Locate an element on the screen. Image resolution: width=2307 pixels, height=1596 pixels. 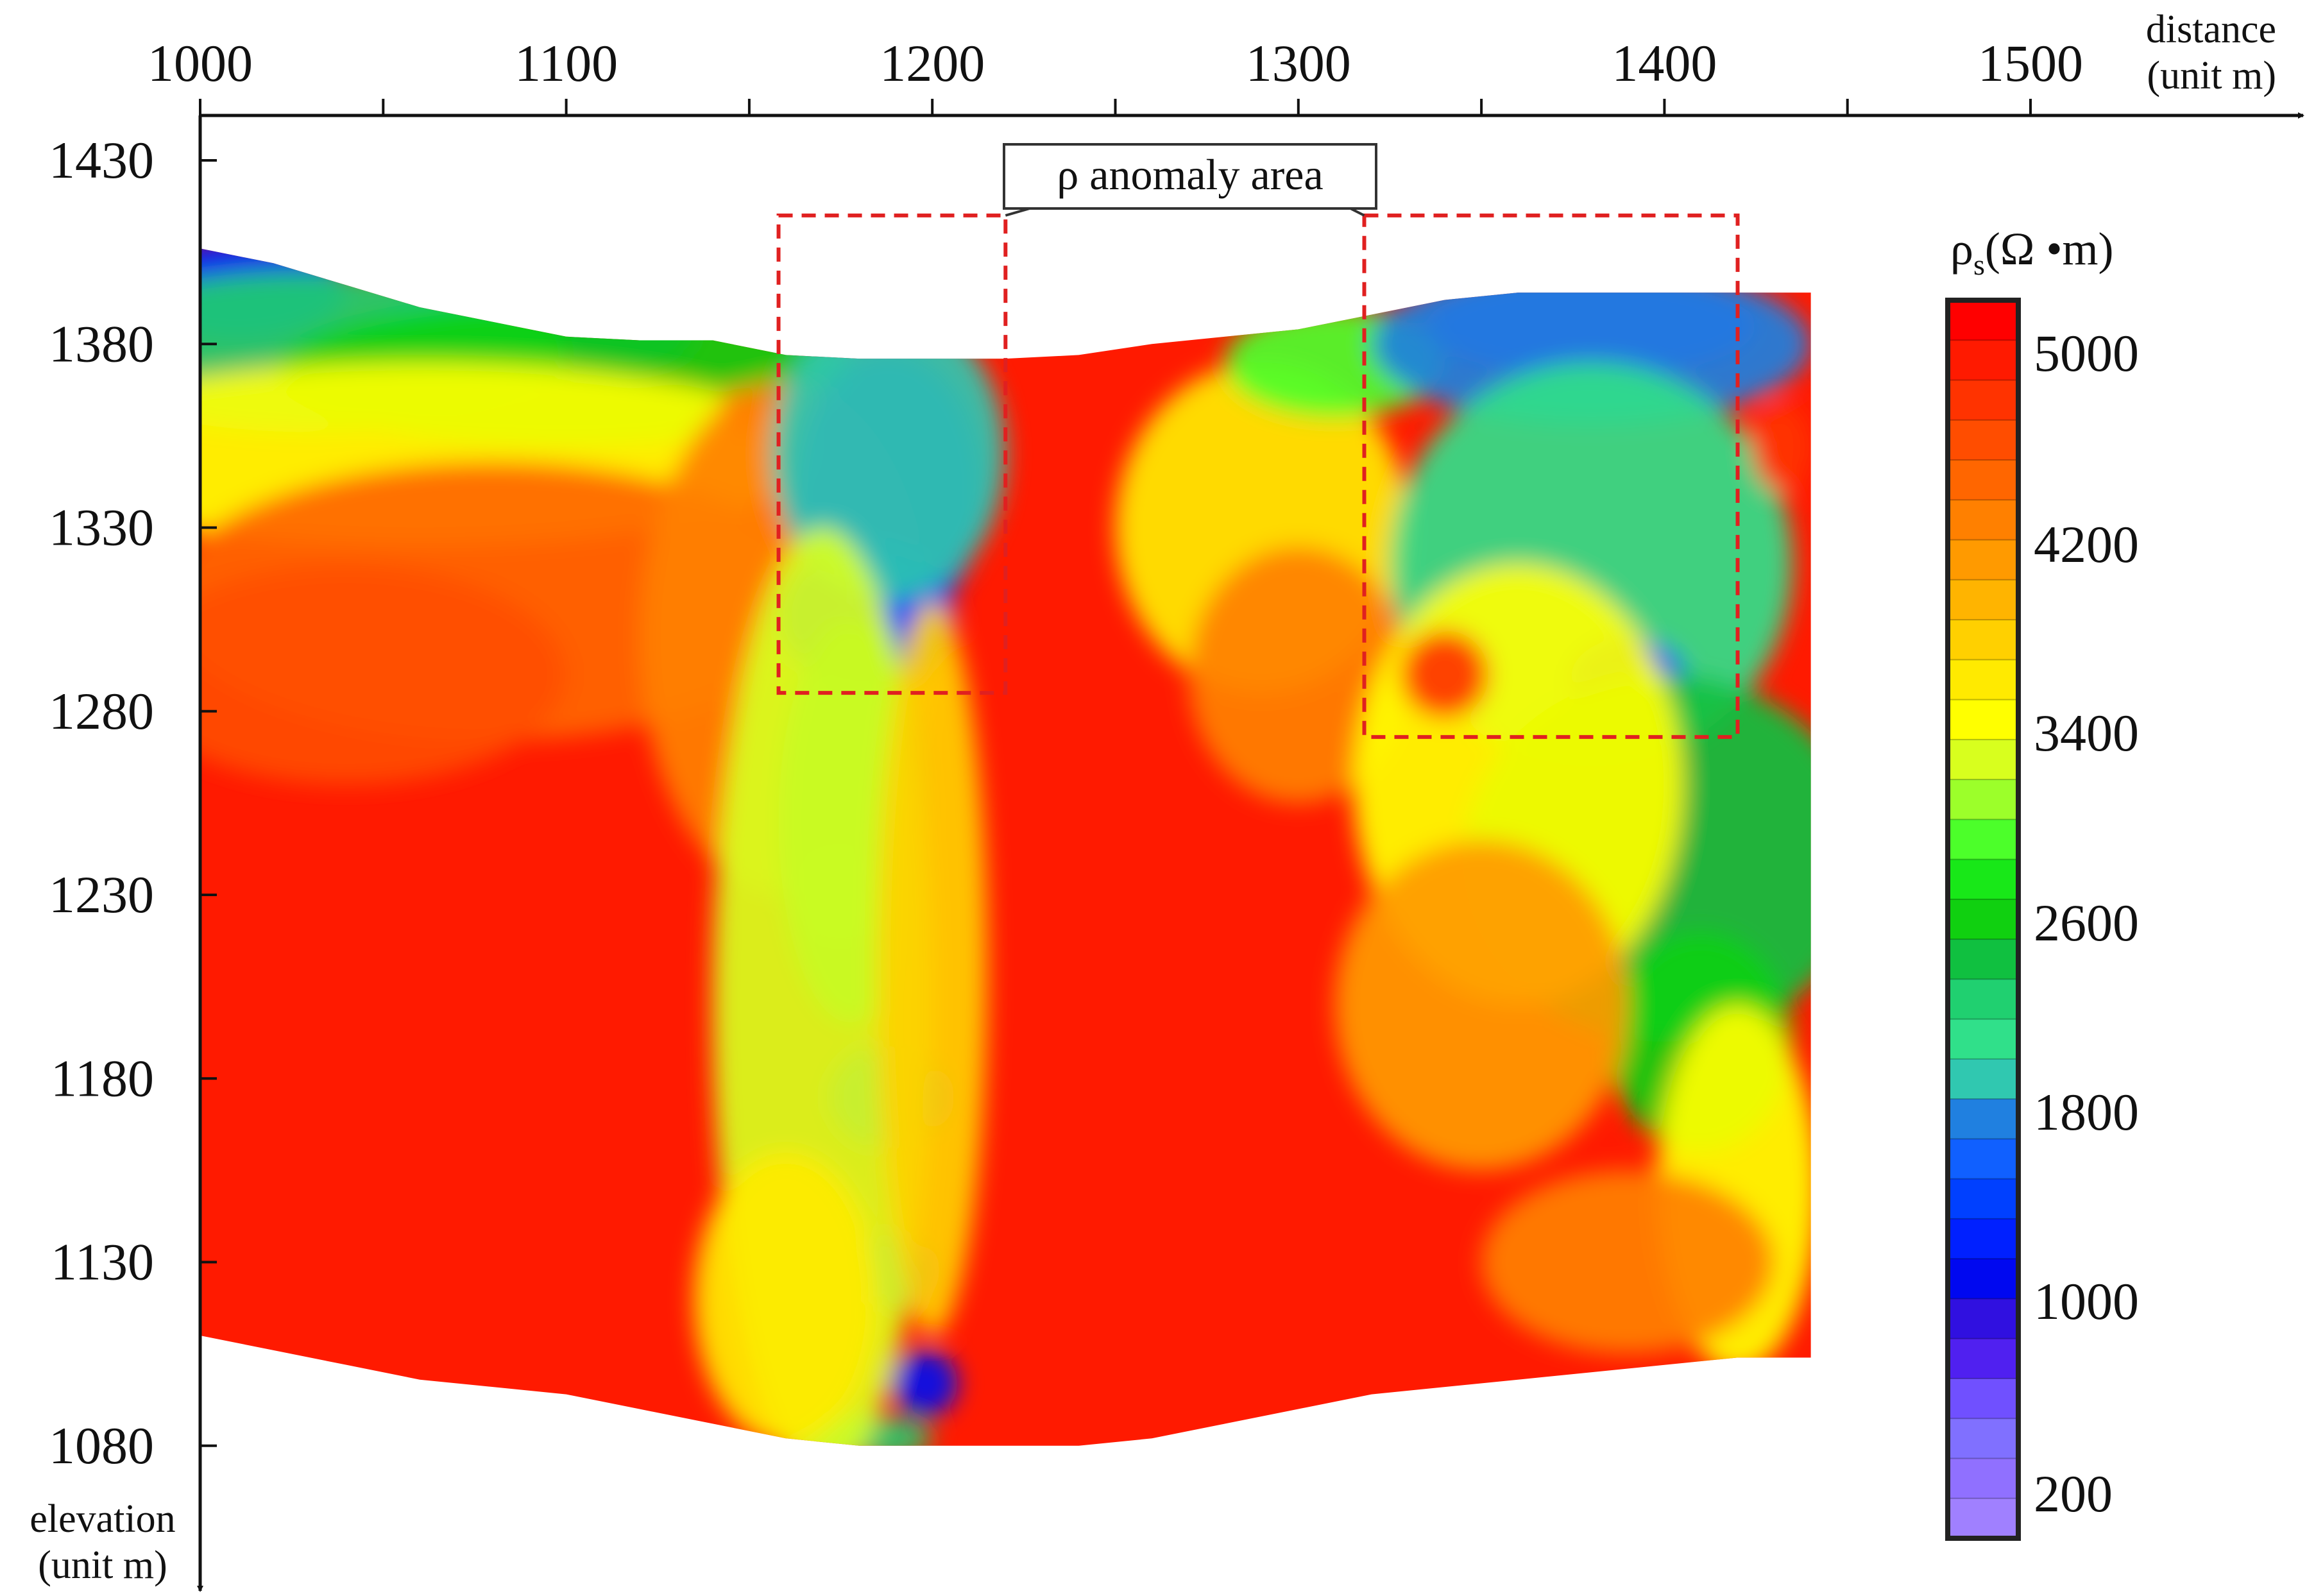
y-tick-label: 1230 is located at coordinates (101, 895).